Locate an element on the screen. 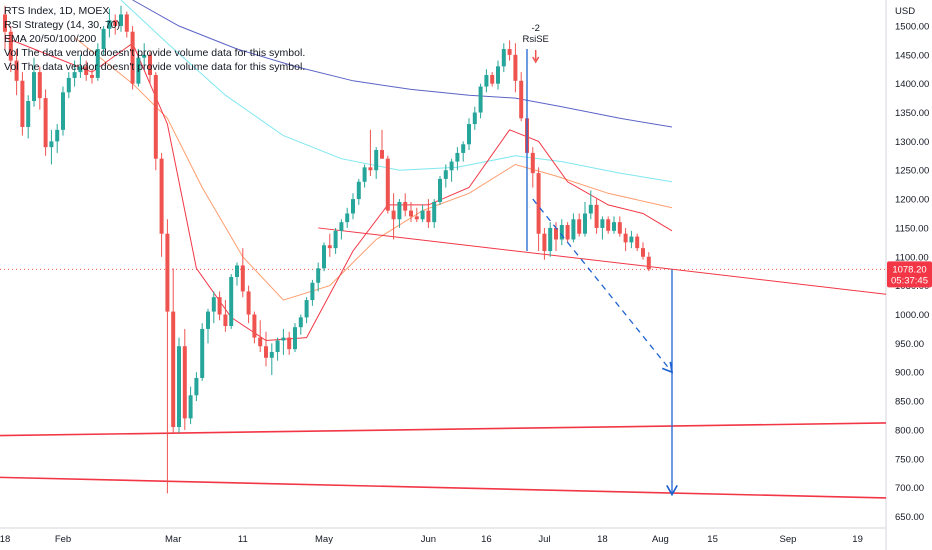  legend-symbol: RTS Index, 1D, MOEX is located at coordinates (57, 11).